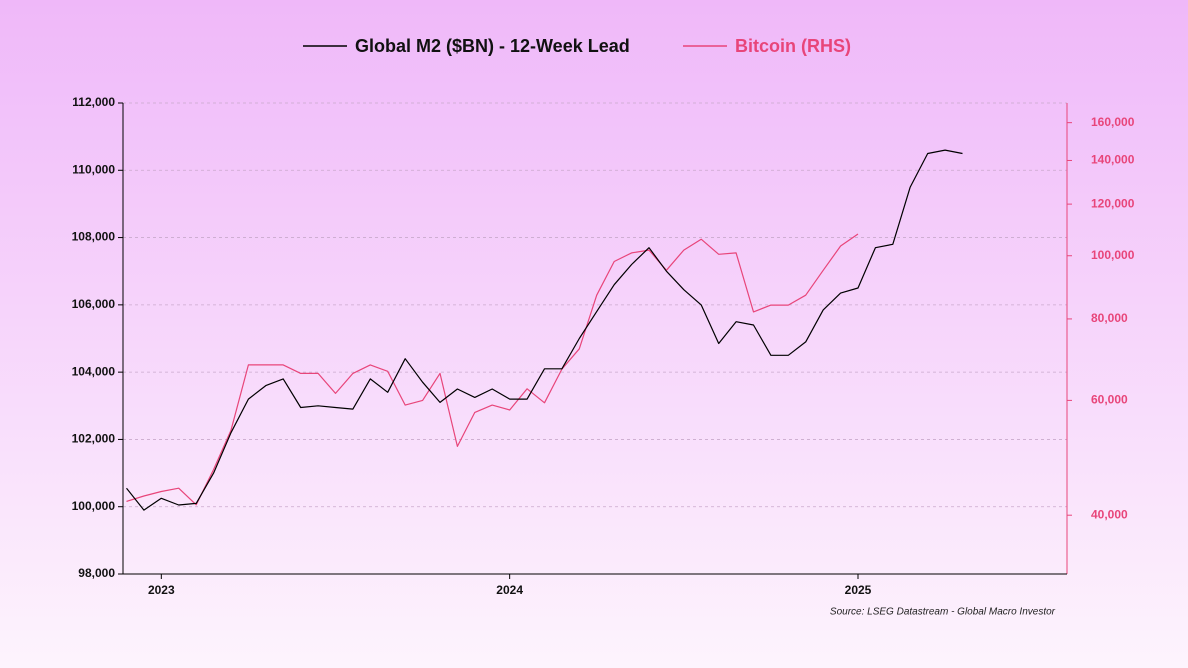  What do you see at coordinates (1113, 160) in the screenshot?
I see `y2-tick-label: 140,000` at bounding box center [1113, 160].